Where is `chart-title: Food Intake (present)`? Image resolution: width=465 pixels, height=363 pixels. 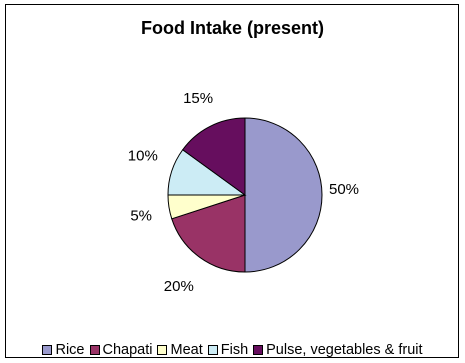
chart-title: Food Intake (present) is located at coordinates (232, 28).